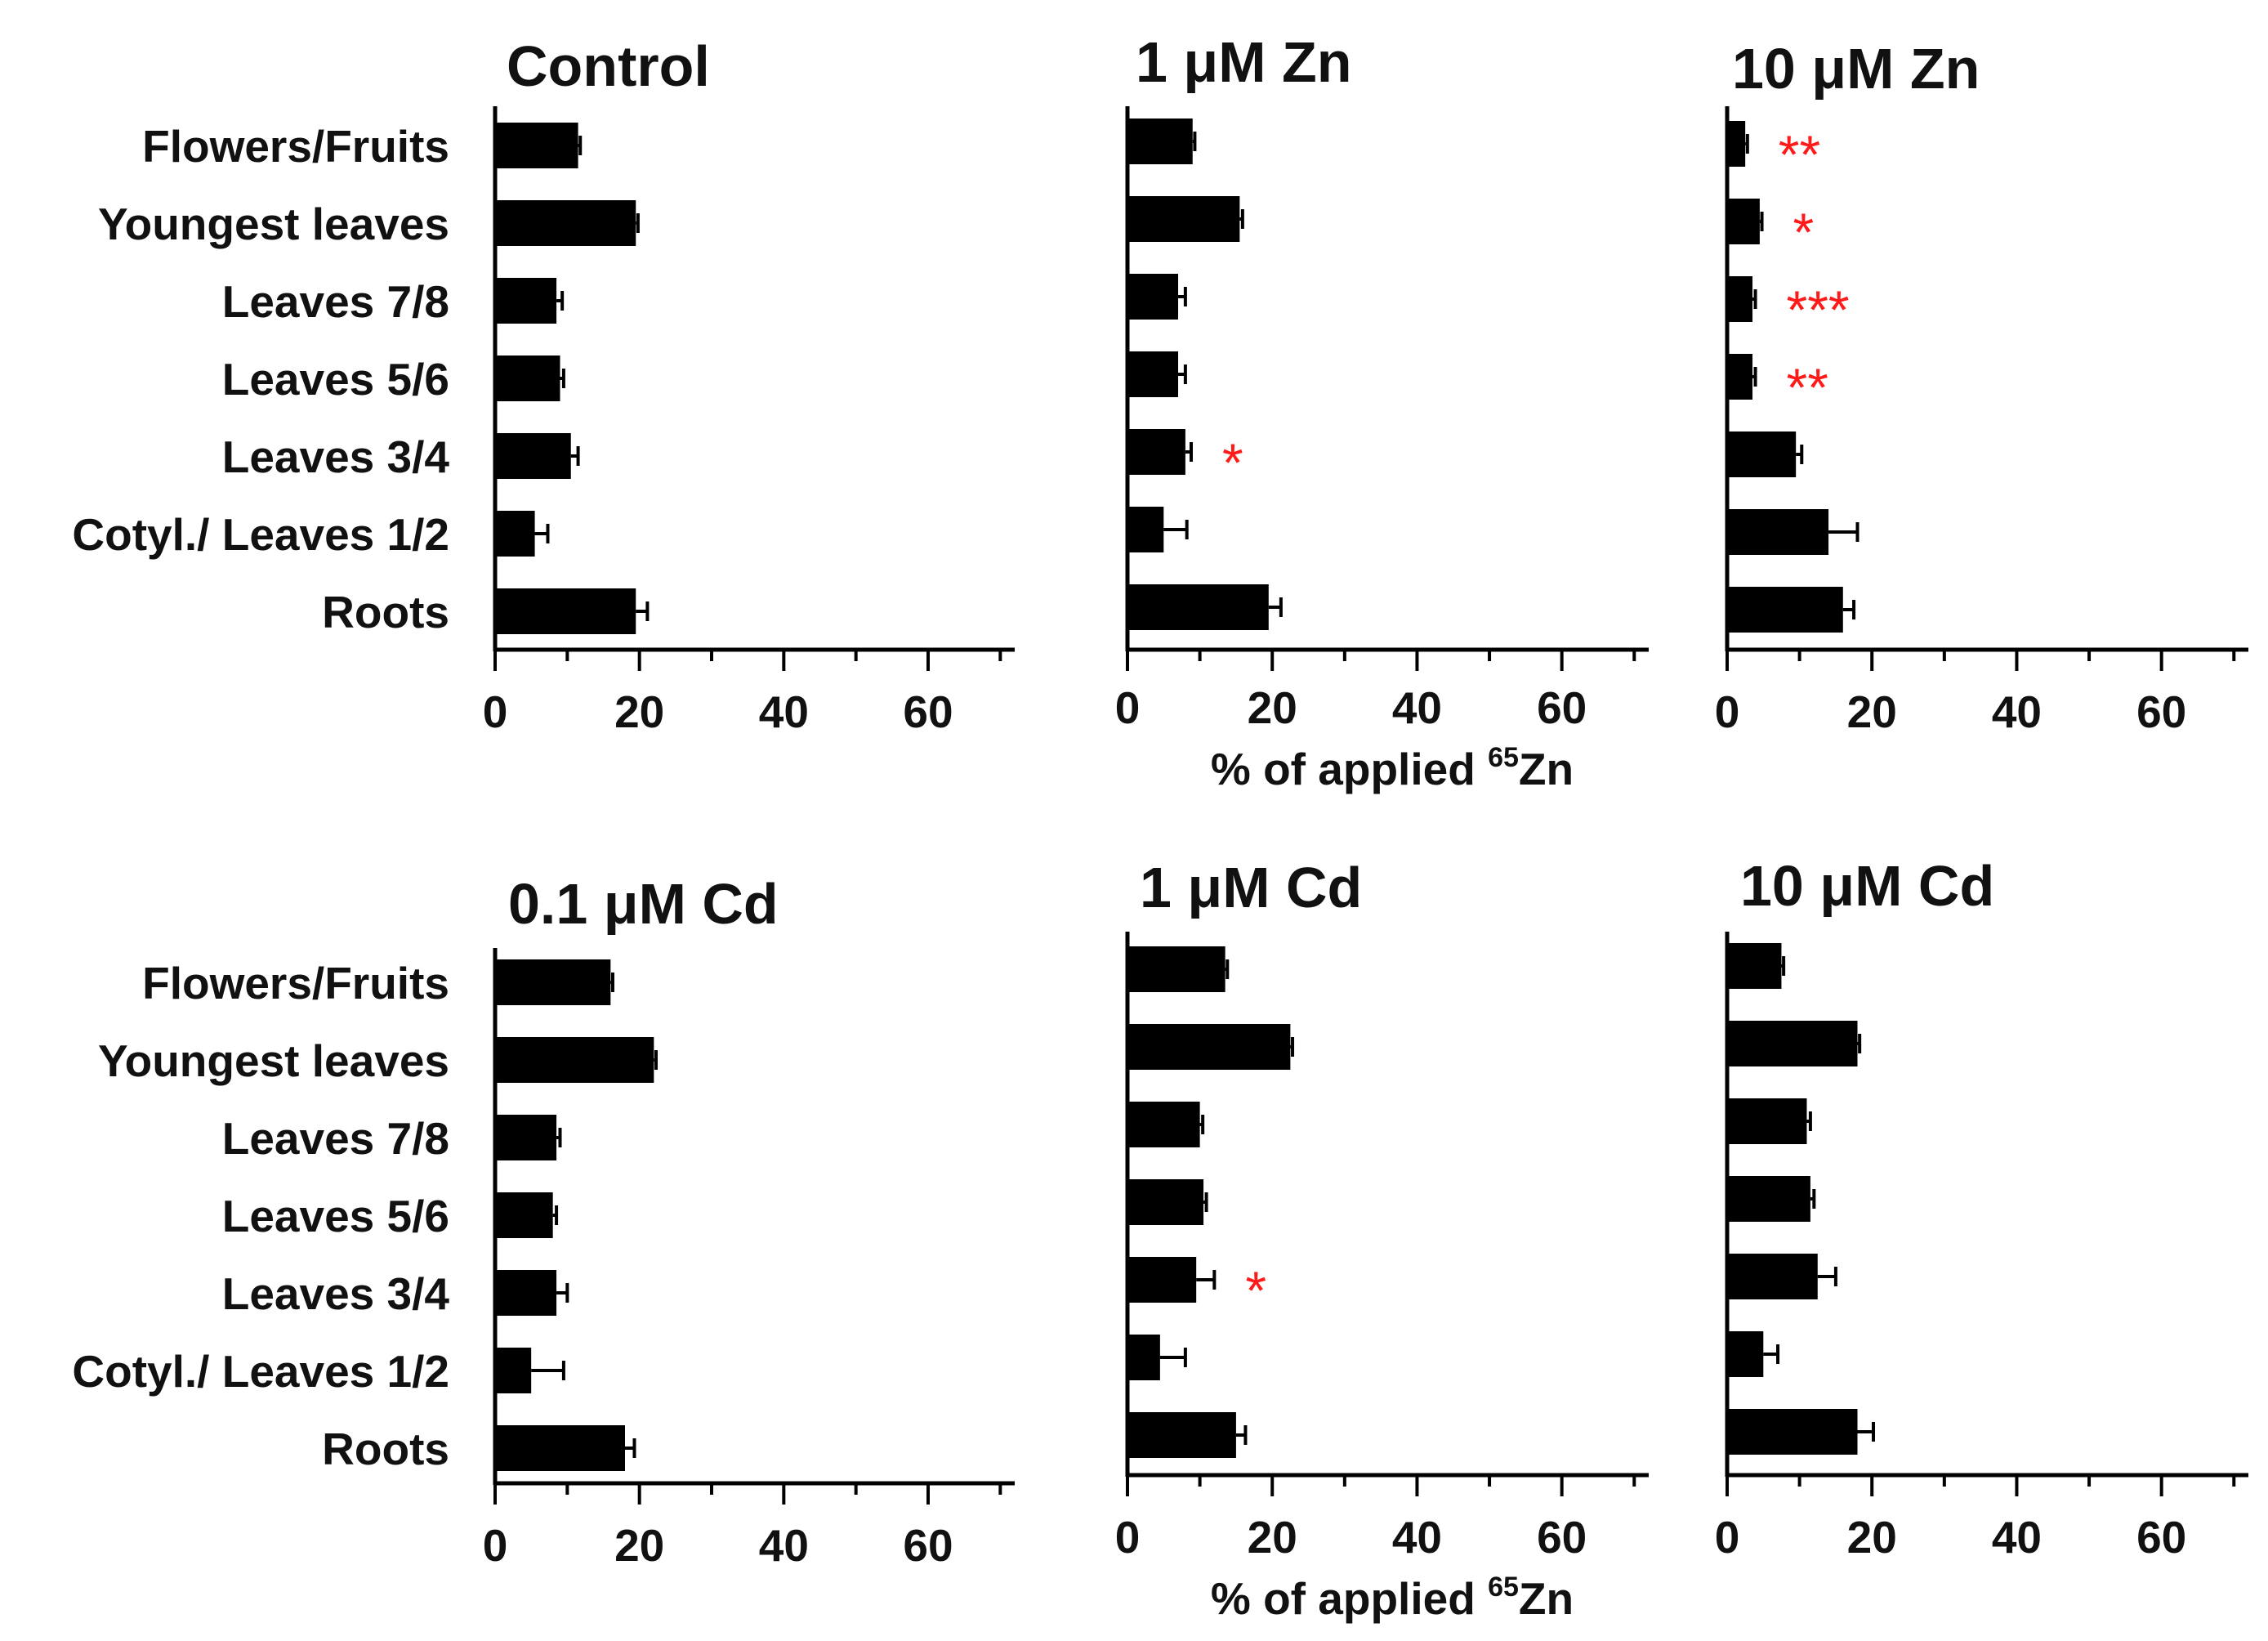 This screenshot has height=1641, width=2268. I want to click on panel-title: 1 μM Zn, so click(1243, 62).